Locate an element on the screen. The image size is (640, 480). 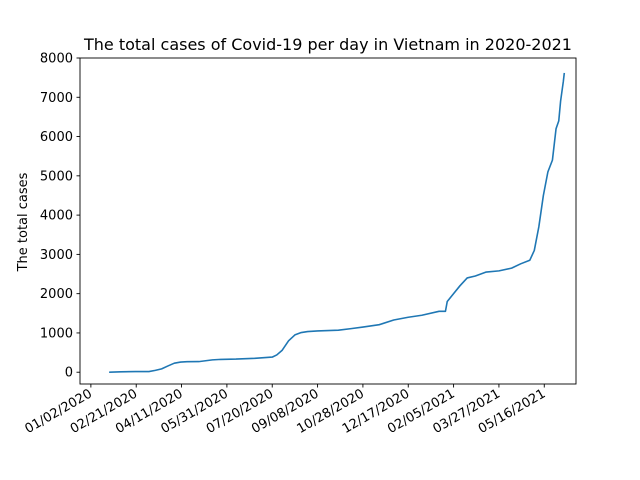
y-tick-label: 4000 is located at coordinates (56, 216).